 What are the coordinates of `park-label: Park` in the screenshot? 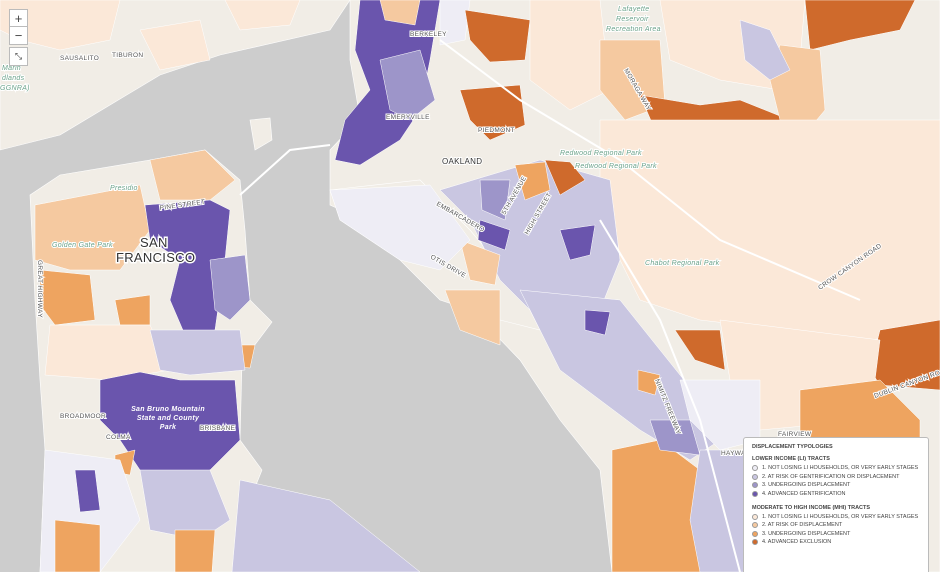 It's located at (168, 427).